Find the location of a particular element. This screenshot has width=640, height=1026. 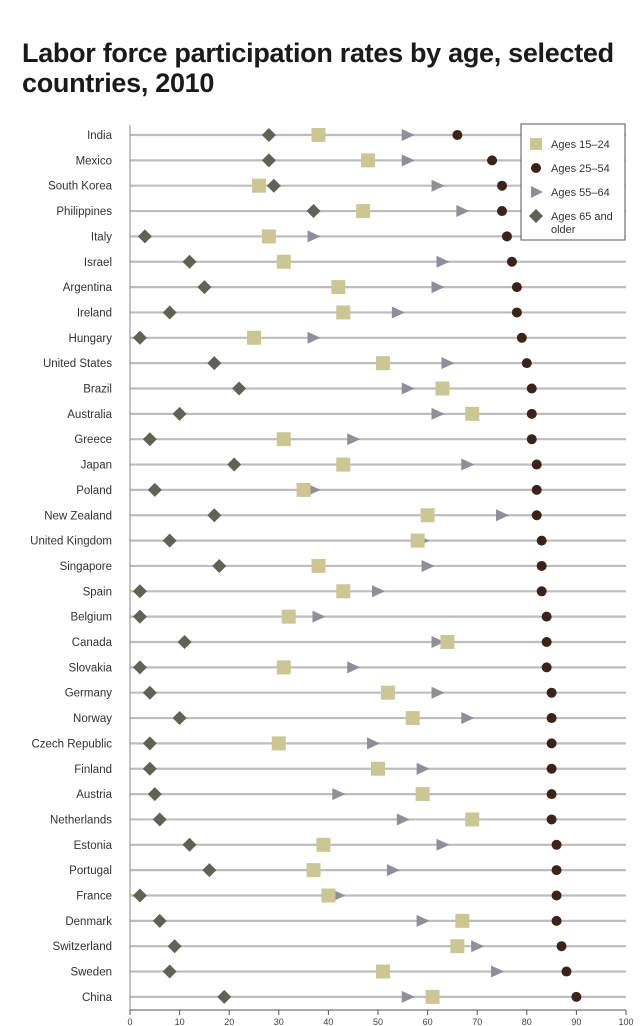

category-label: Finland is located at coordinates (93, 770).